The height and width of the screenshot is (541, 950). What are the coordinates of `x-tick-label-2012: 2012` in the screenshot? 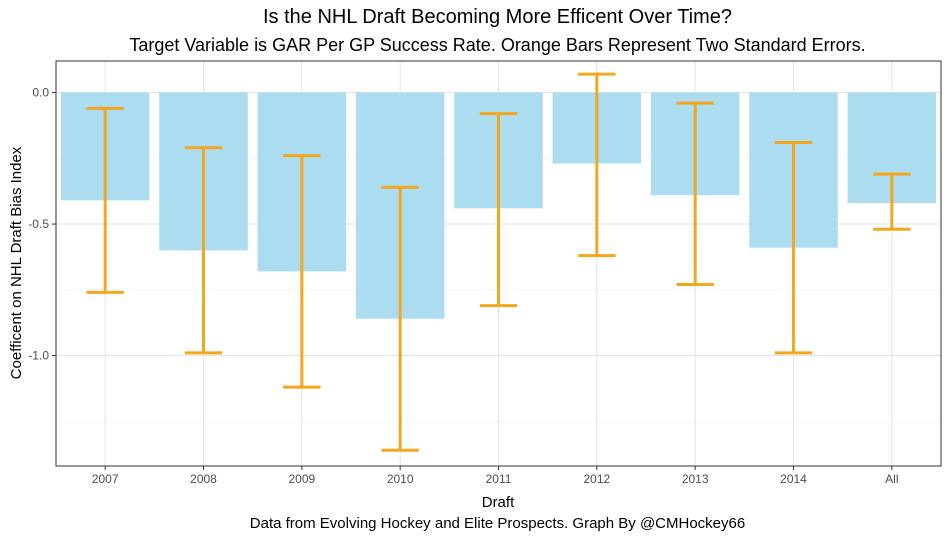 It's located at (596, 479).